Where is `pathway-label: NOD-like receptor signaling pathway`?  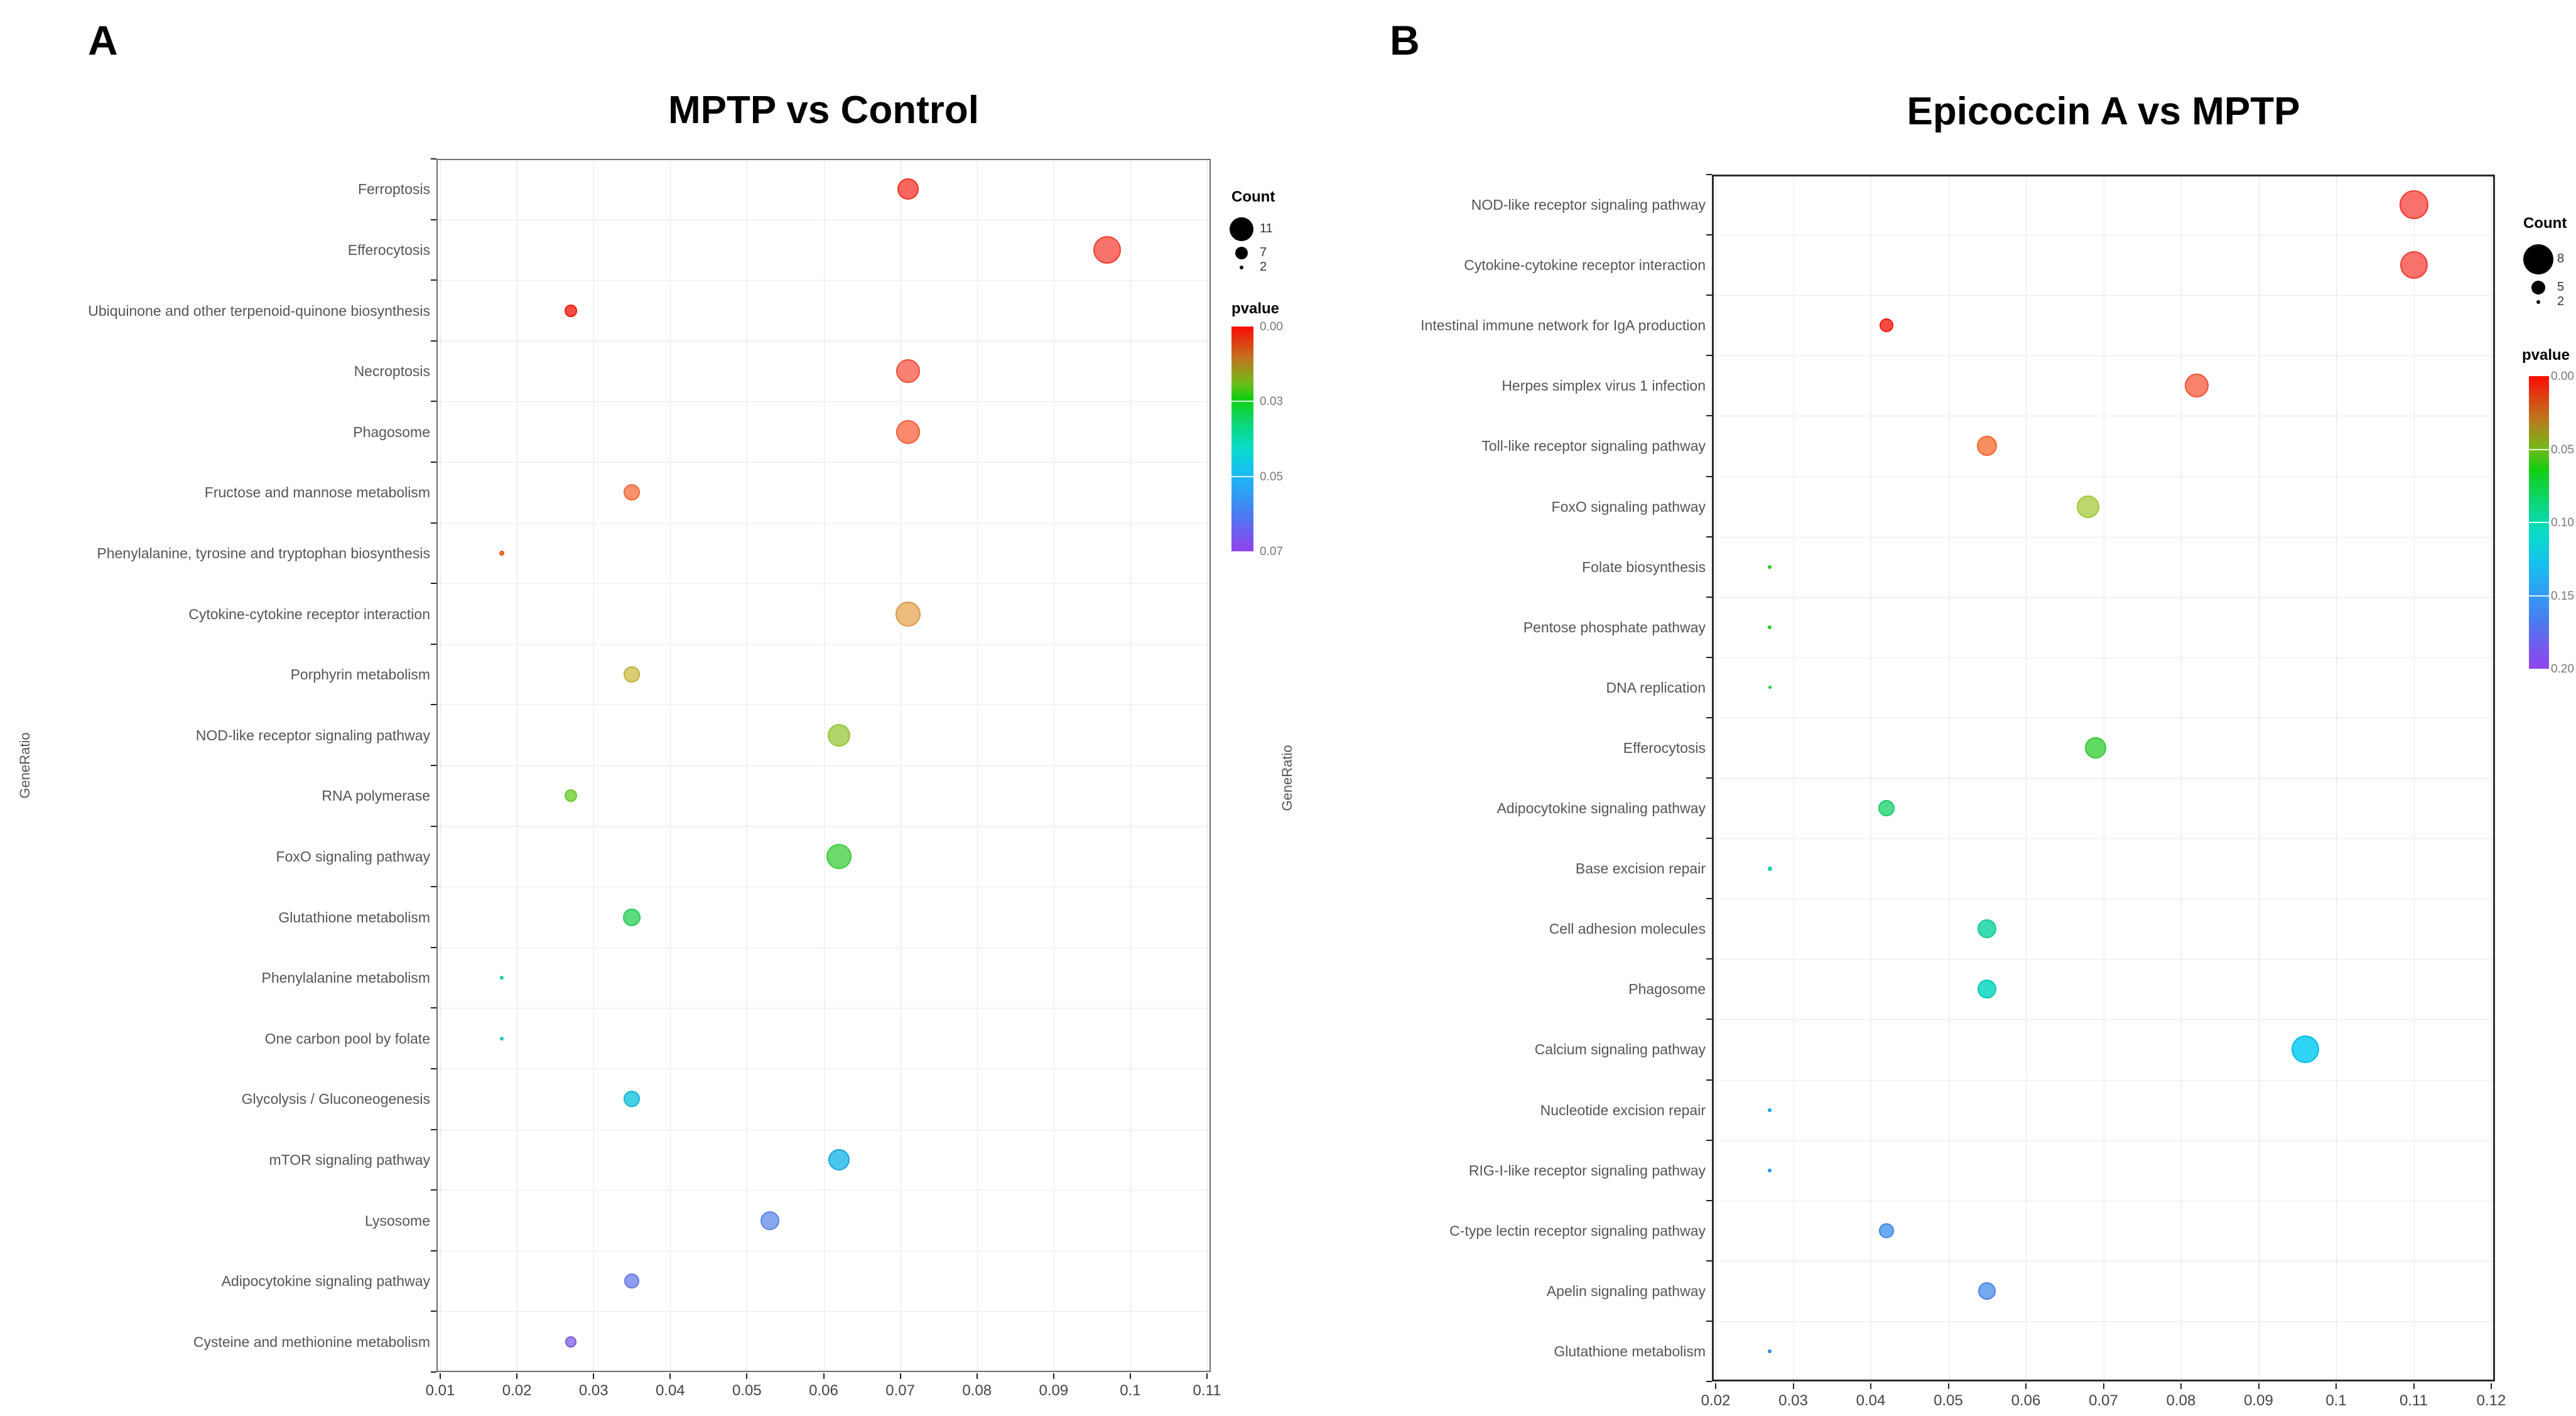
pathway-label: NOD-like receptor signaling pathway is located at coordinates (1589, 205).